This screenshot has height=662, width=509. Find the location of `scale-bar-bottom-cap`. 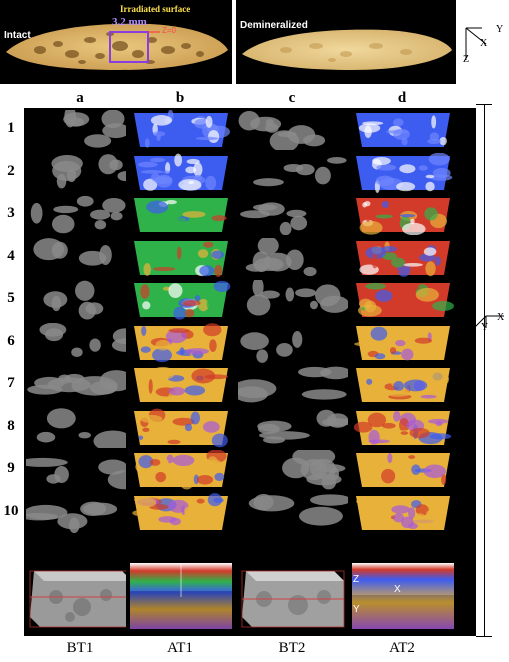

scale-bar-bottom-cap is located at coordinates (484, 636).